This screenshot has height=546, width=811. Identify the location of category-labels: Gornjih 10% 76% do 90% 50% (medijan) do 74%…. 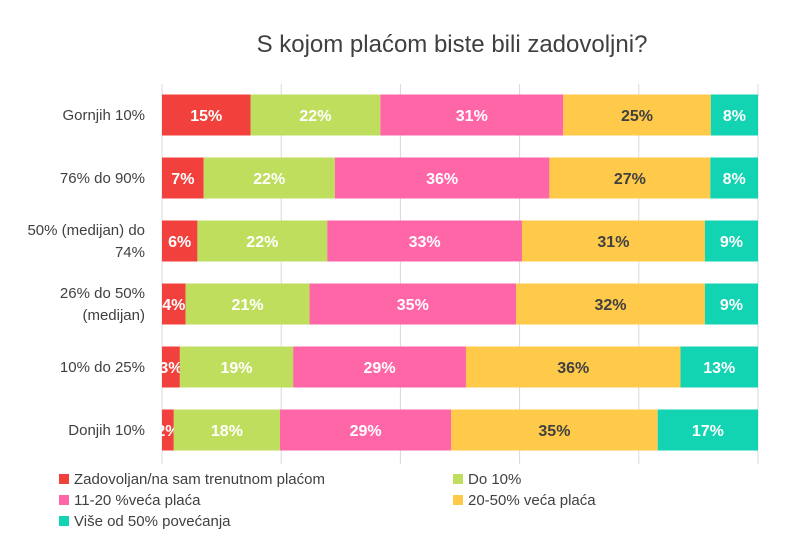
(86, 273).